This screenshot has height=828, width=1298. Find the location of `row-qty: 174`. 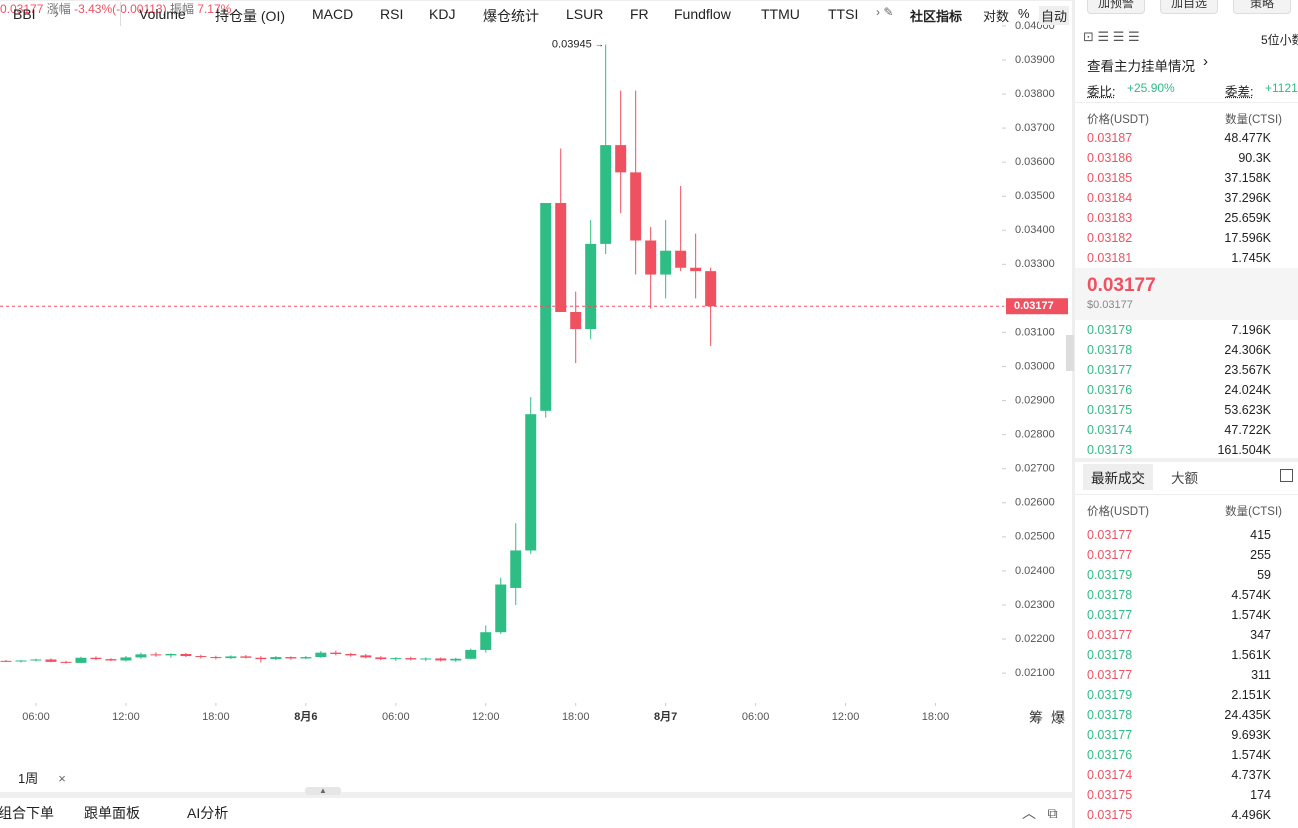

row-qty: 174 is located at coordinates (1260, 795).